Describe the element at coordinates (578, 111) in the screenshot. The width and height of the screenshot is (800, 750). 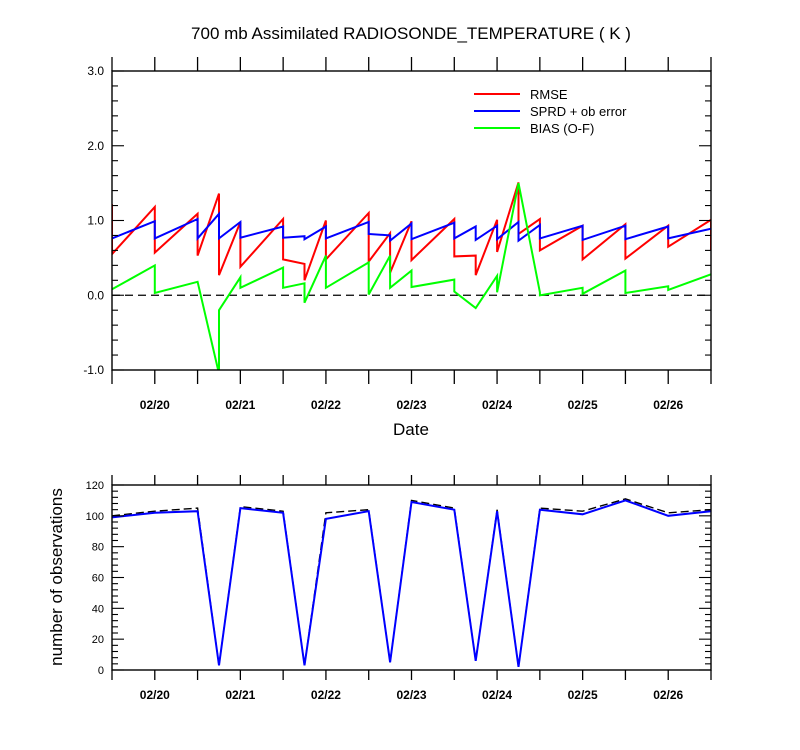
I see `legend-label-sprd-ob-error: SPRD + ob error` at that location.